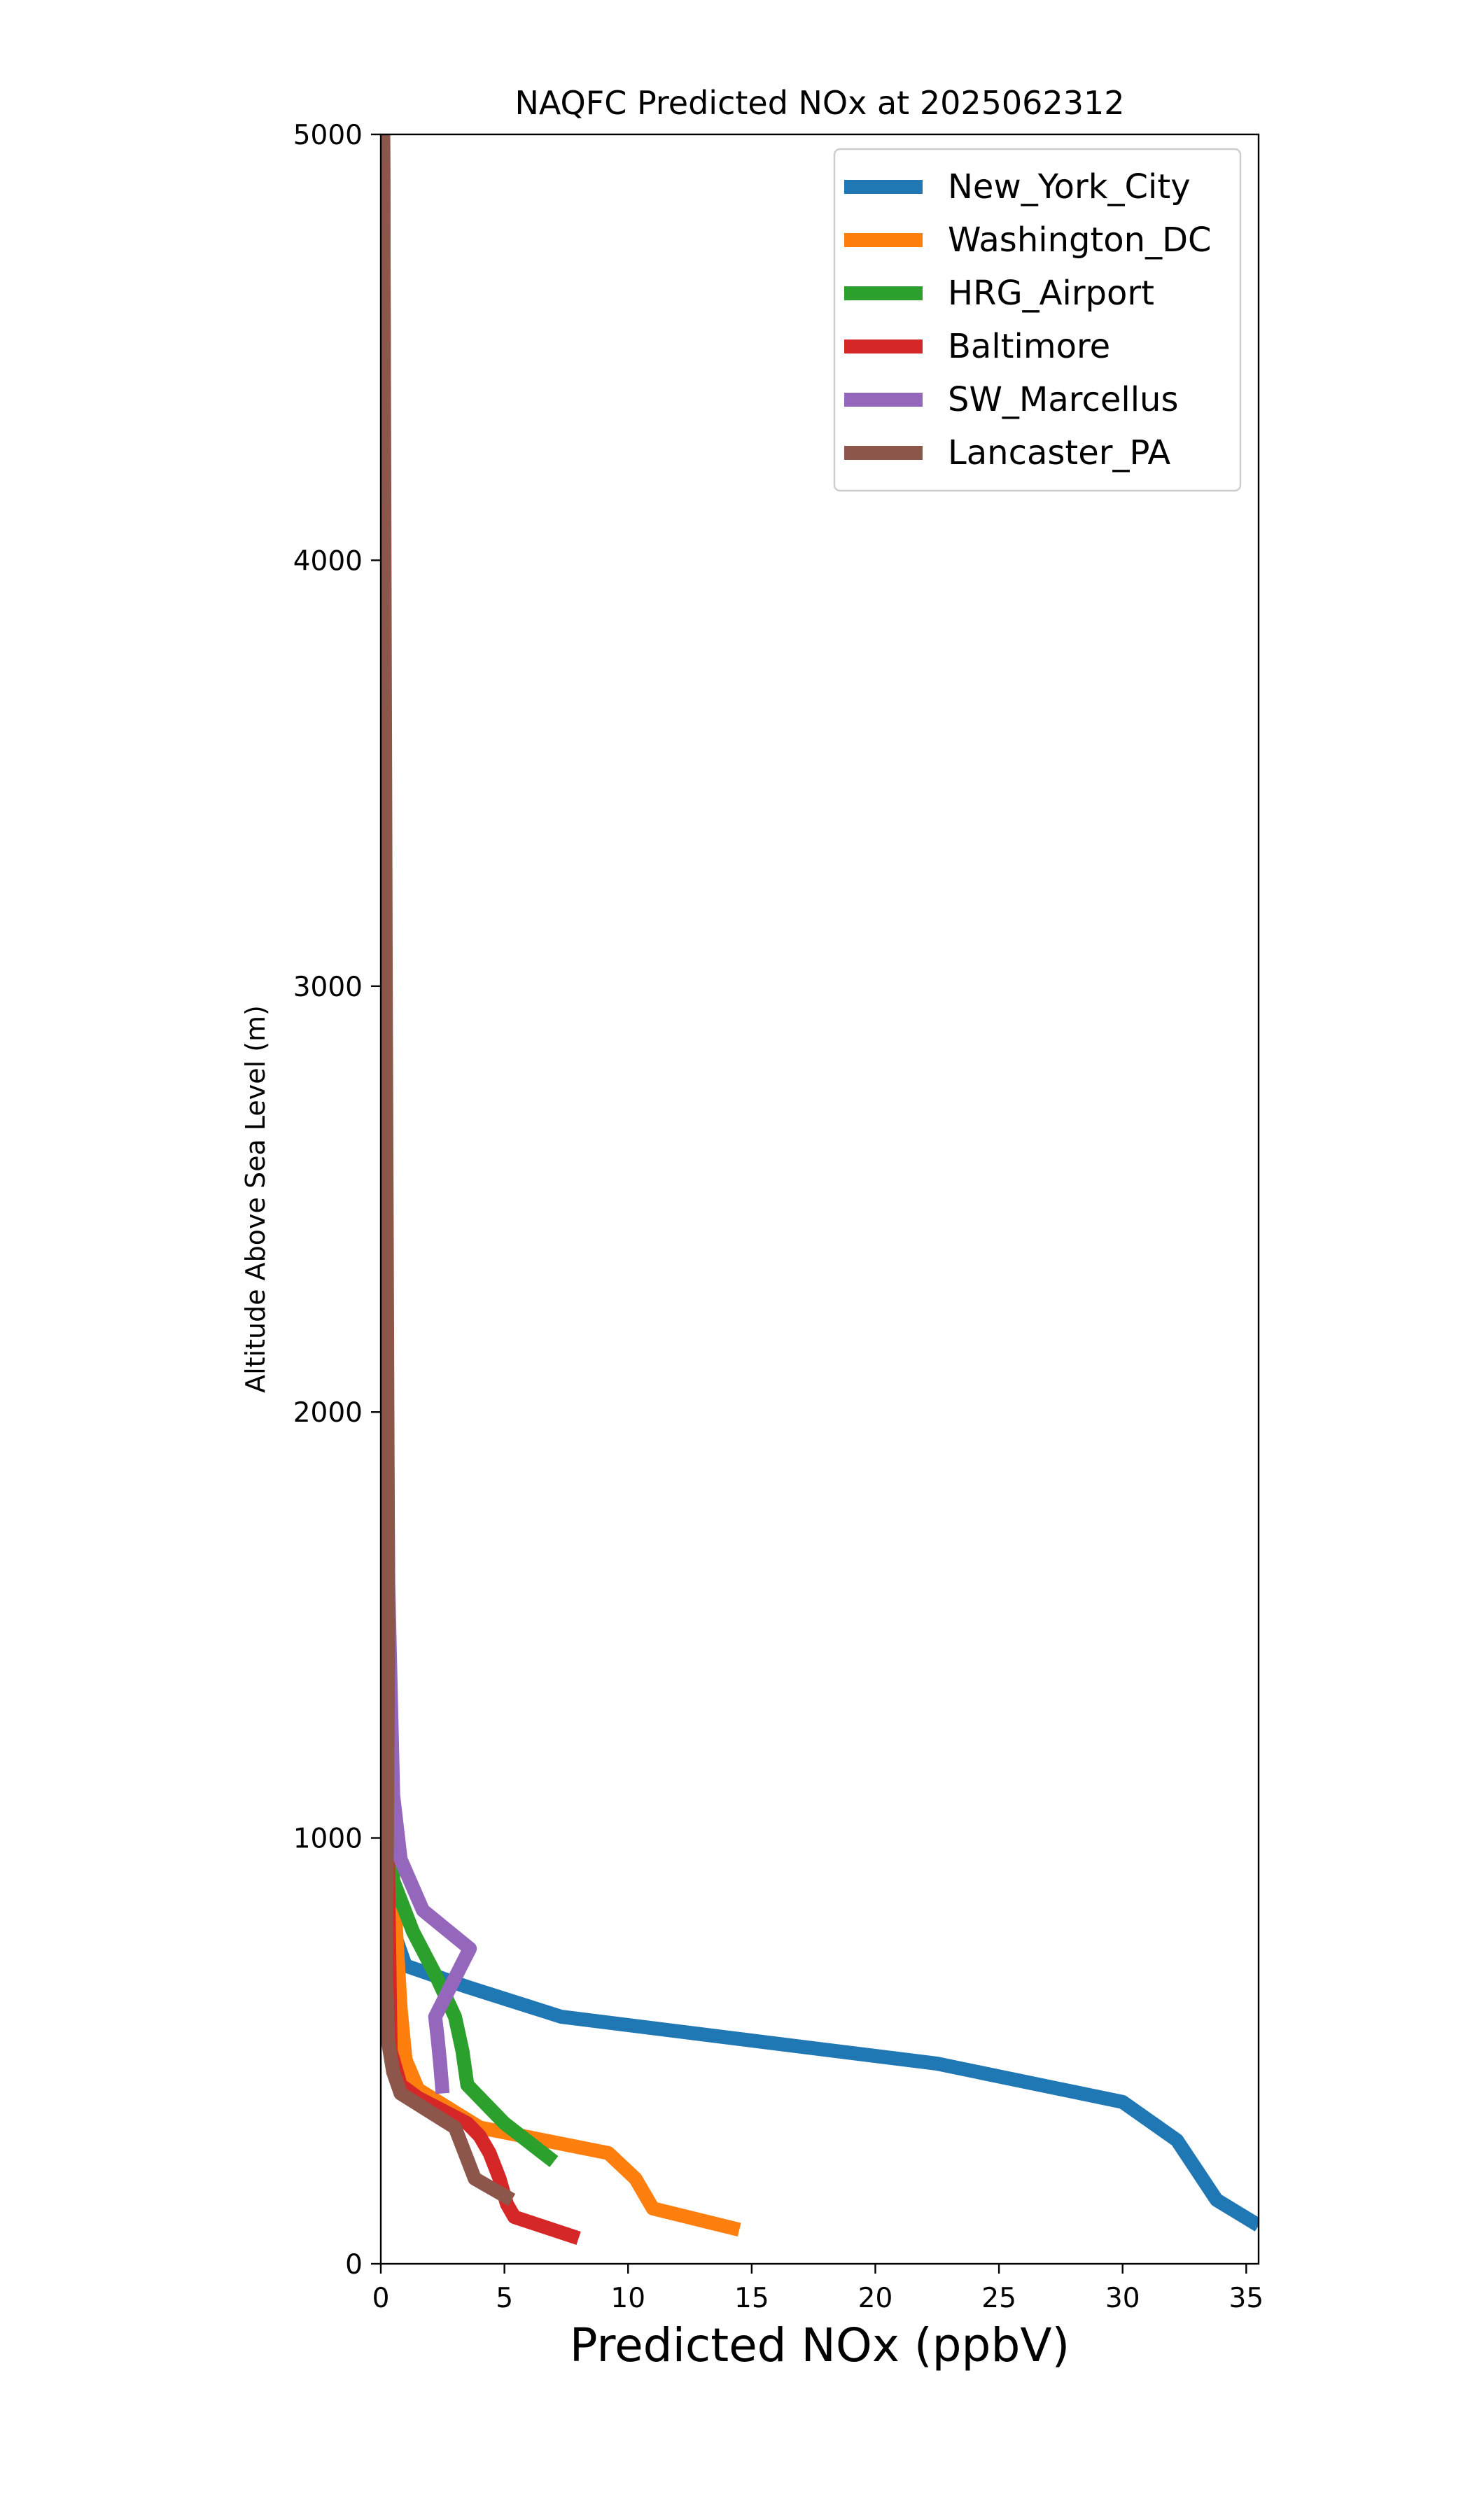 The height and width of the screenshot is (2520, 1470). What do you see at coordinates (998, 2298) in the screenshot?
I see `x-tick-label: 25` at bounding box center [998, 2298].